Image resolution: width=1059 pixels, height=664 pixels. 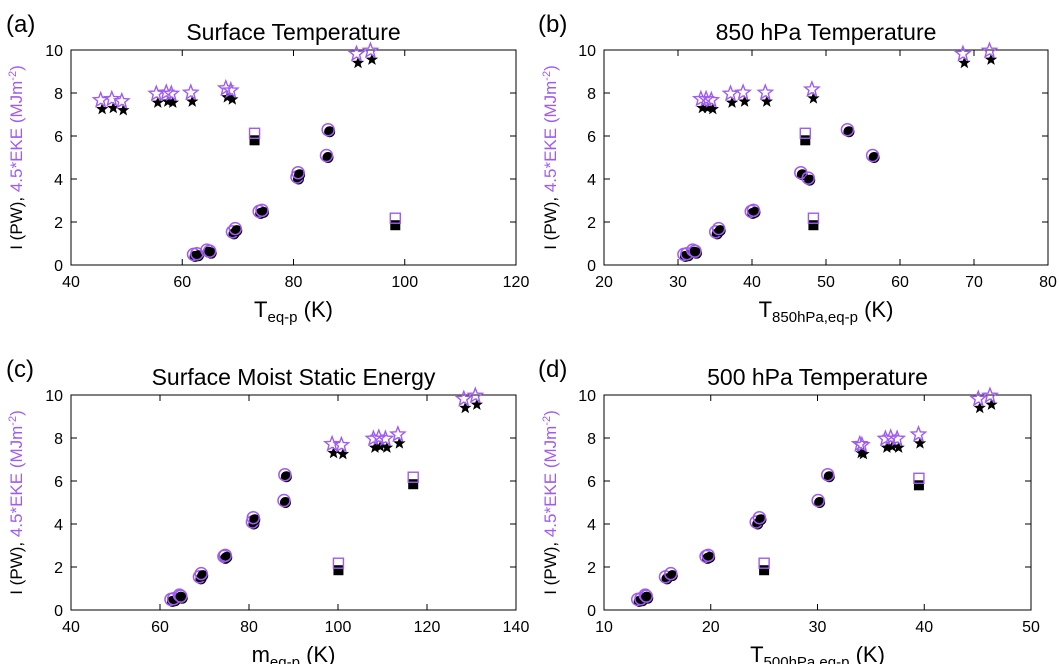 I want to click on y-label-black: I (PW),, so click(x=550, y=566).